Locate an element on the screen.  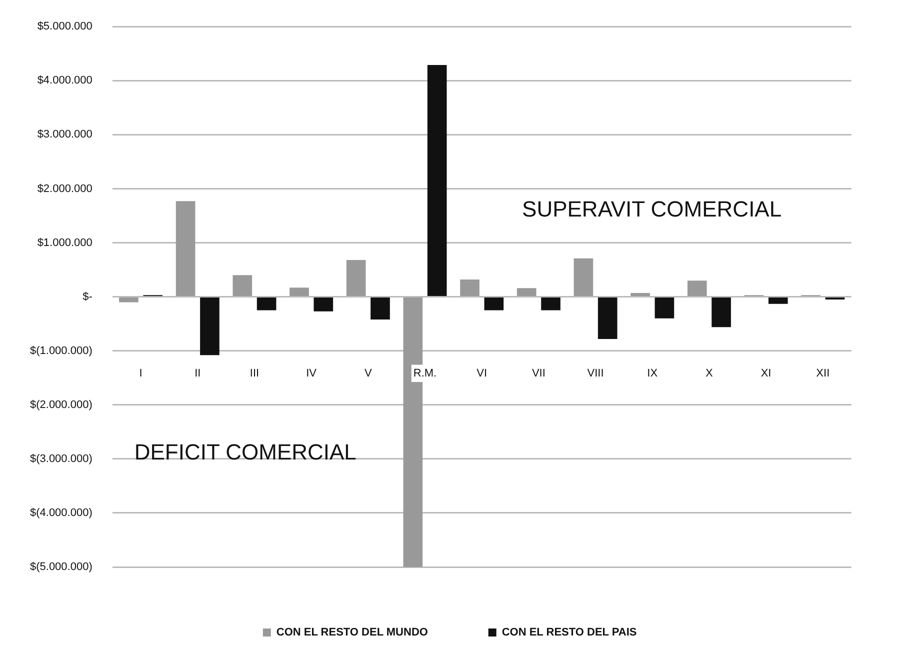
y-tick-label: $- is located at coordinates (87, 296).